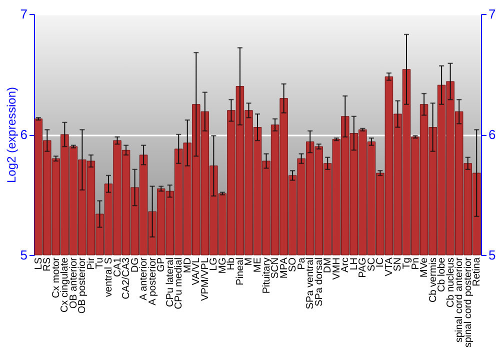  Describe the element at coordinates (91, 263) in the screenshot. I see `x-tick-label: Pir` at that location.